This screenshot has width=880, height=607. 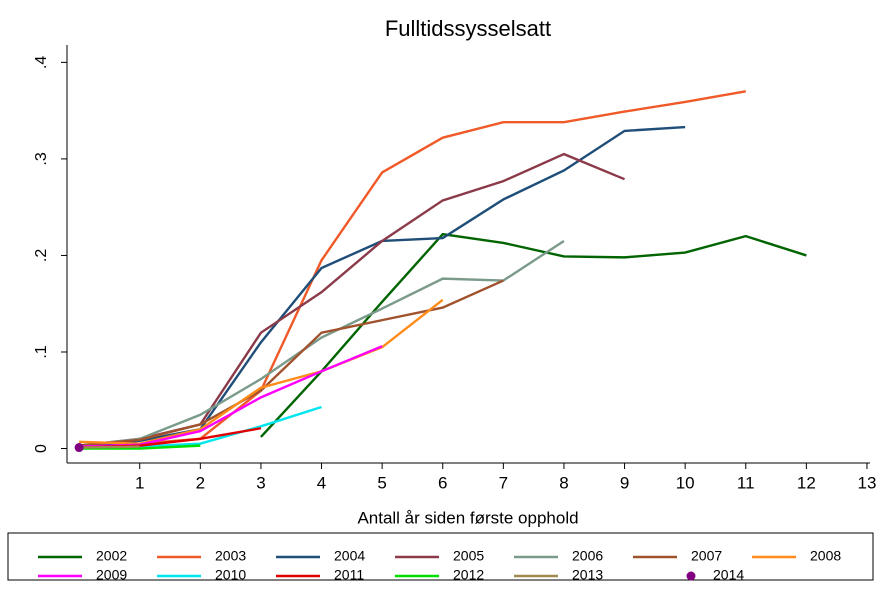 What do you see at coordinates (706, 556) in the screenshot?
I see `legend-label: 2007` at bounding box center [706, 556].